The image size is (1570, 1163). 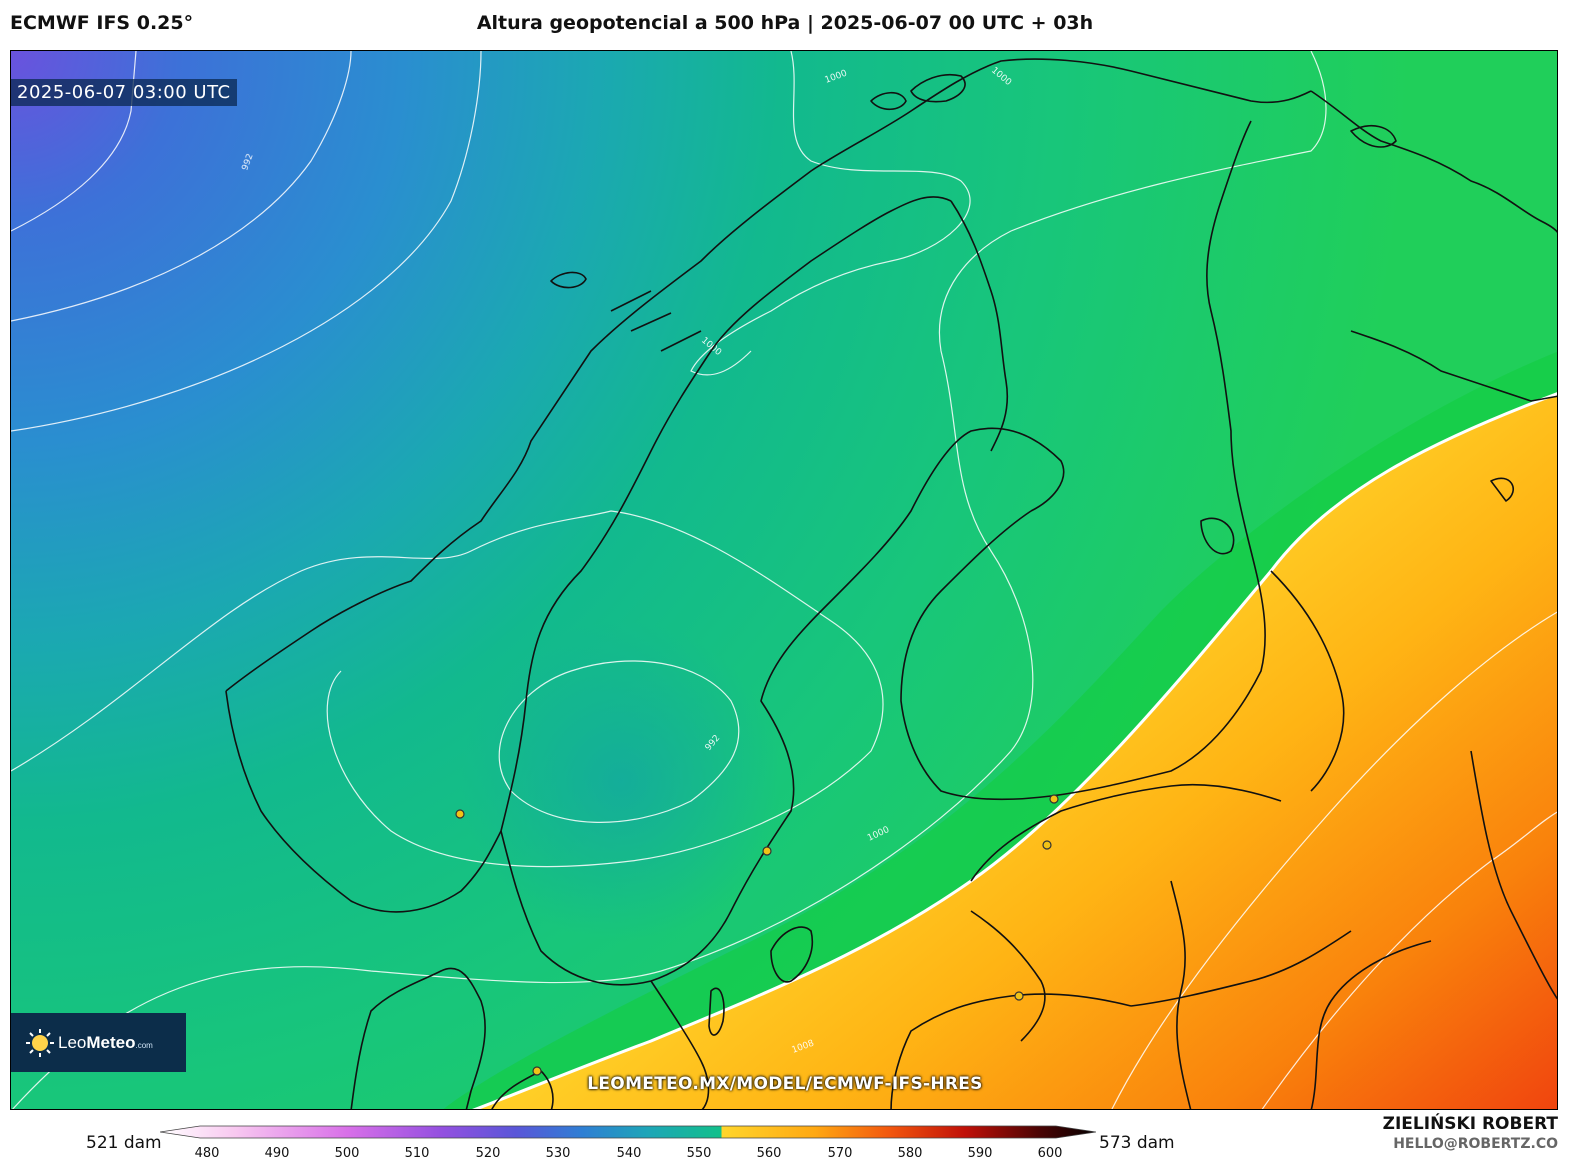 I want to click on colorbar-tick: 480, so click(x=207, y=1153).